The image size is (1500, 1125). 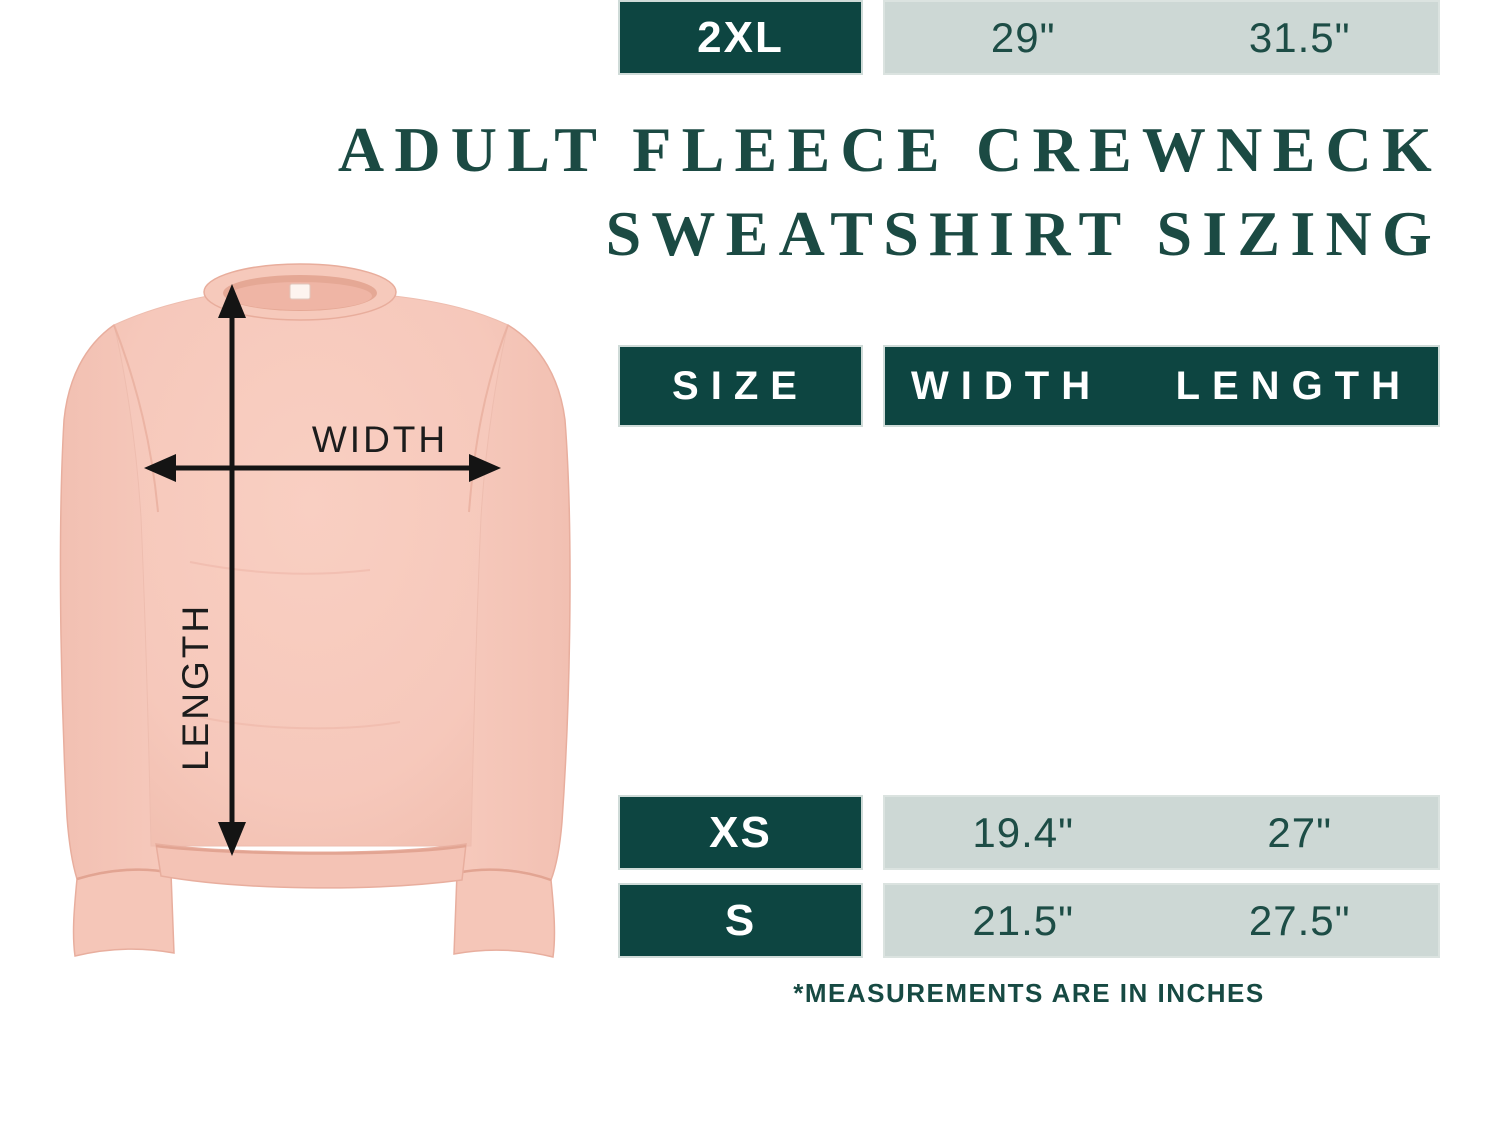 I want to click on size-label: 2XL, so click(x=740, y=37).